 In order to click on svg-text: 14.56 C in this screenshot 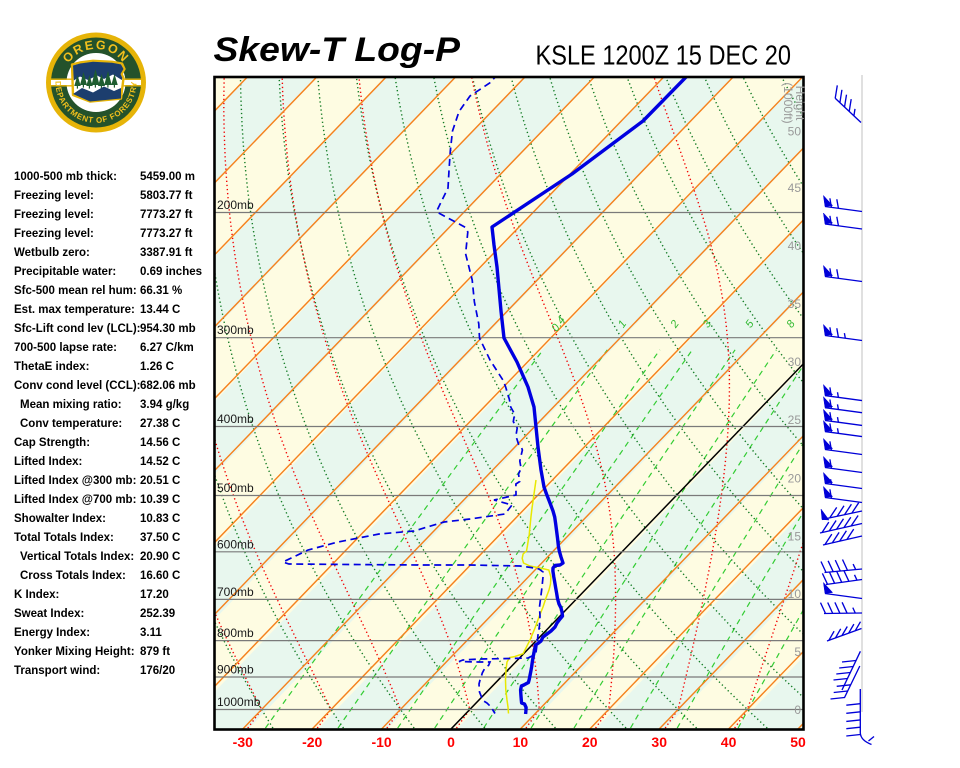, I will do `click(160, 443)`.